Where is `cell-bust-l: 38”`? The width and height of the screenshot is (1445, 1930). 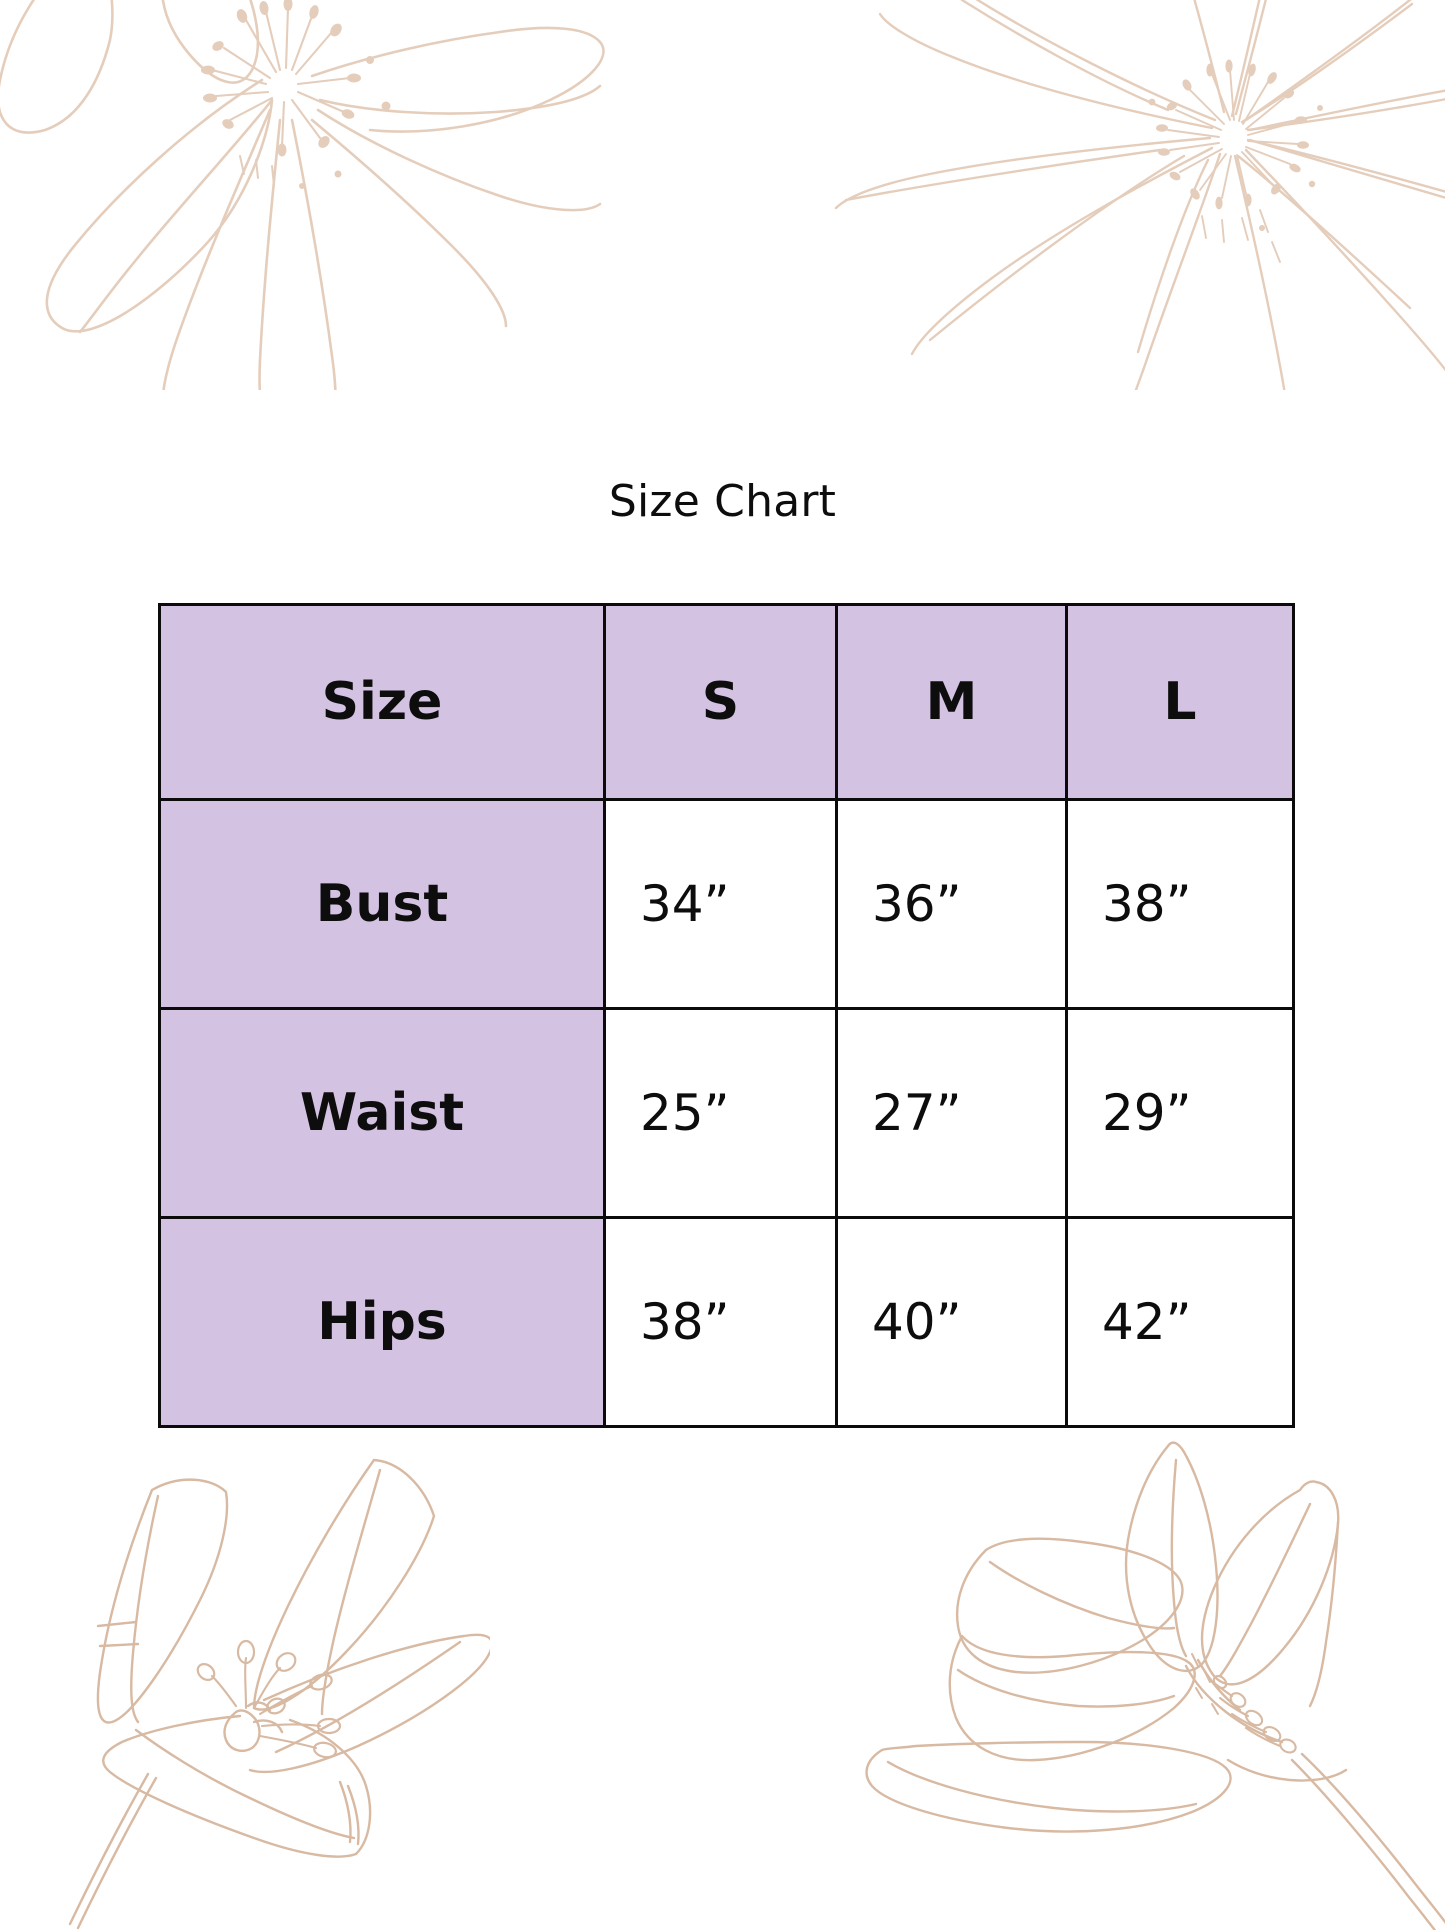 cell-bust-l: 38” is located at coordinates (1180, 904).